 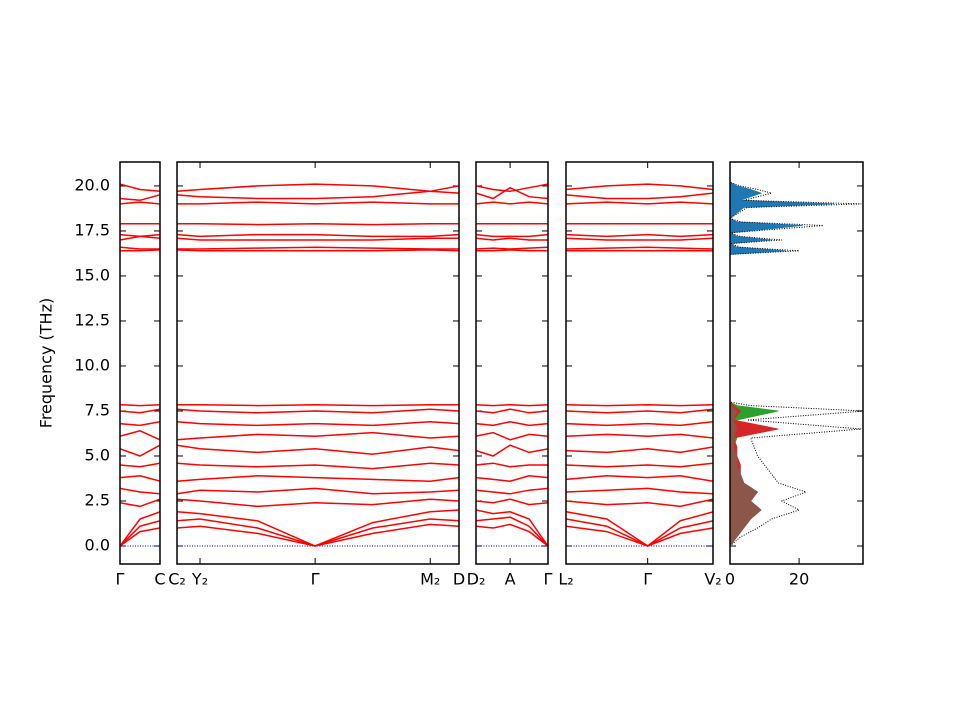 I want to click on y-tick-label: 10.0, so click(x=92, y=364).